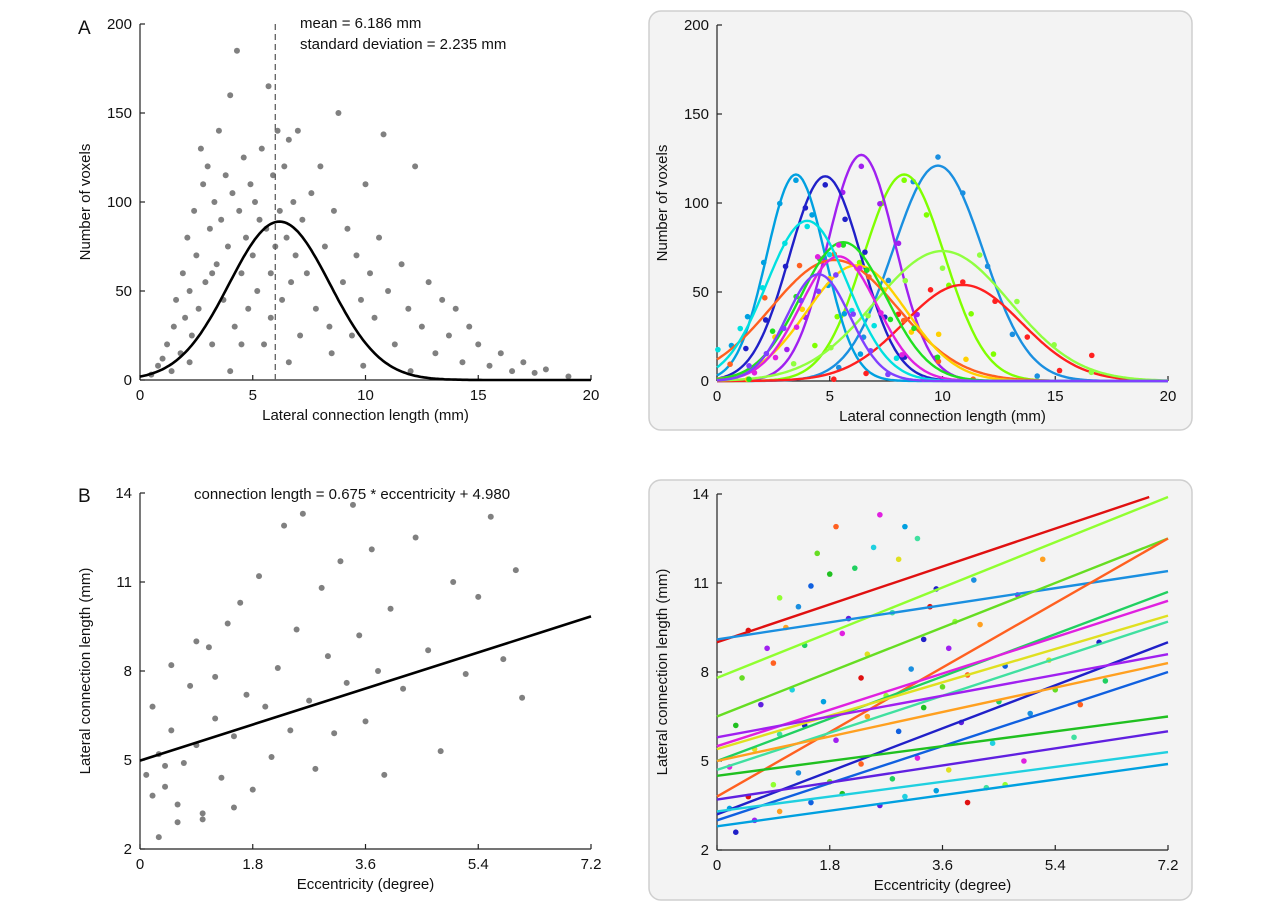  What do you see at coordinates (705, 850) in the screenshot?
I see `b-right-y-tick-label: 2` at bounding box center [705, 850].